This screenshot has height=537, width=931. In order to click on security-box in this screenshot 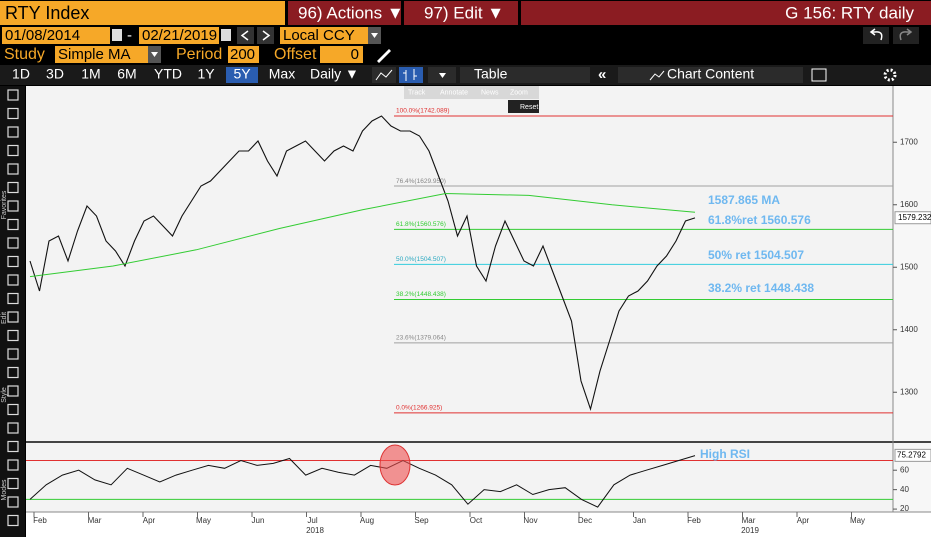, I will do `click(142, 13)`.